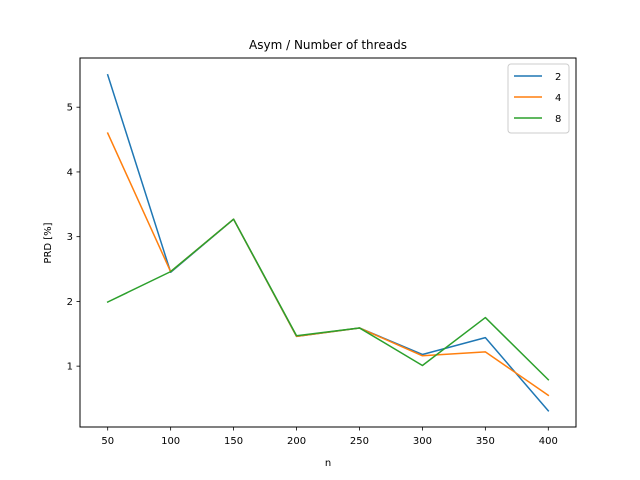 Image resolution: width=640 pixels, height=480 pixels. I want to click on y-tick-label: 4, so click(70, 172).